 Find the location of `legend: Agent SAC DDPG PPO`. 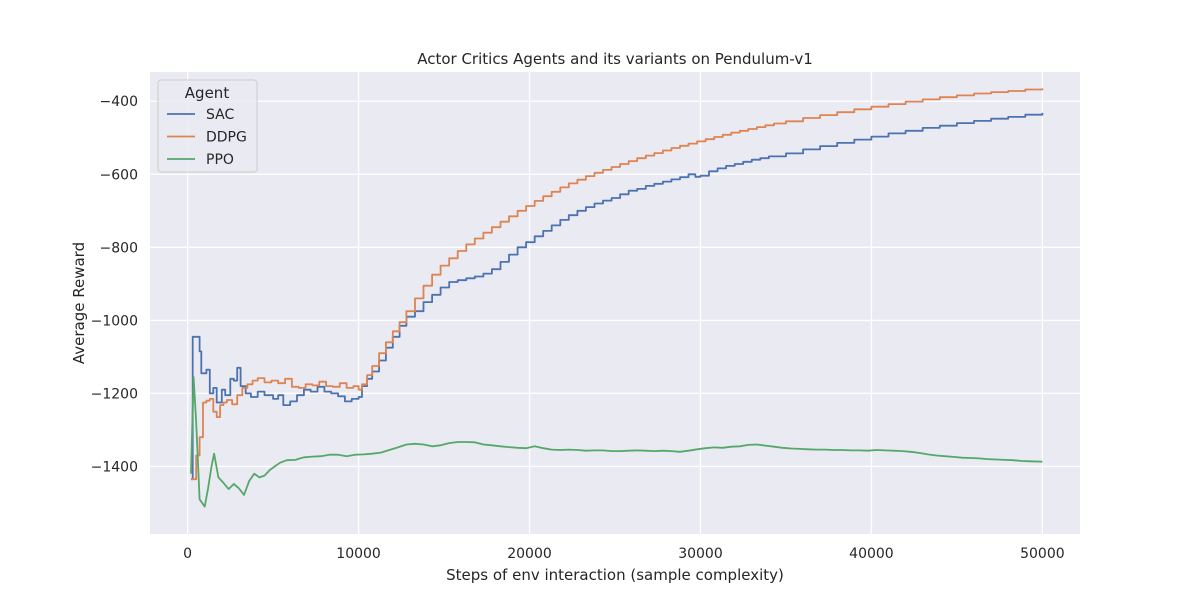

legend: Agent SAC DDPG PPO is located at coordinates (207, 126).